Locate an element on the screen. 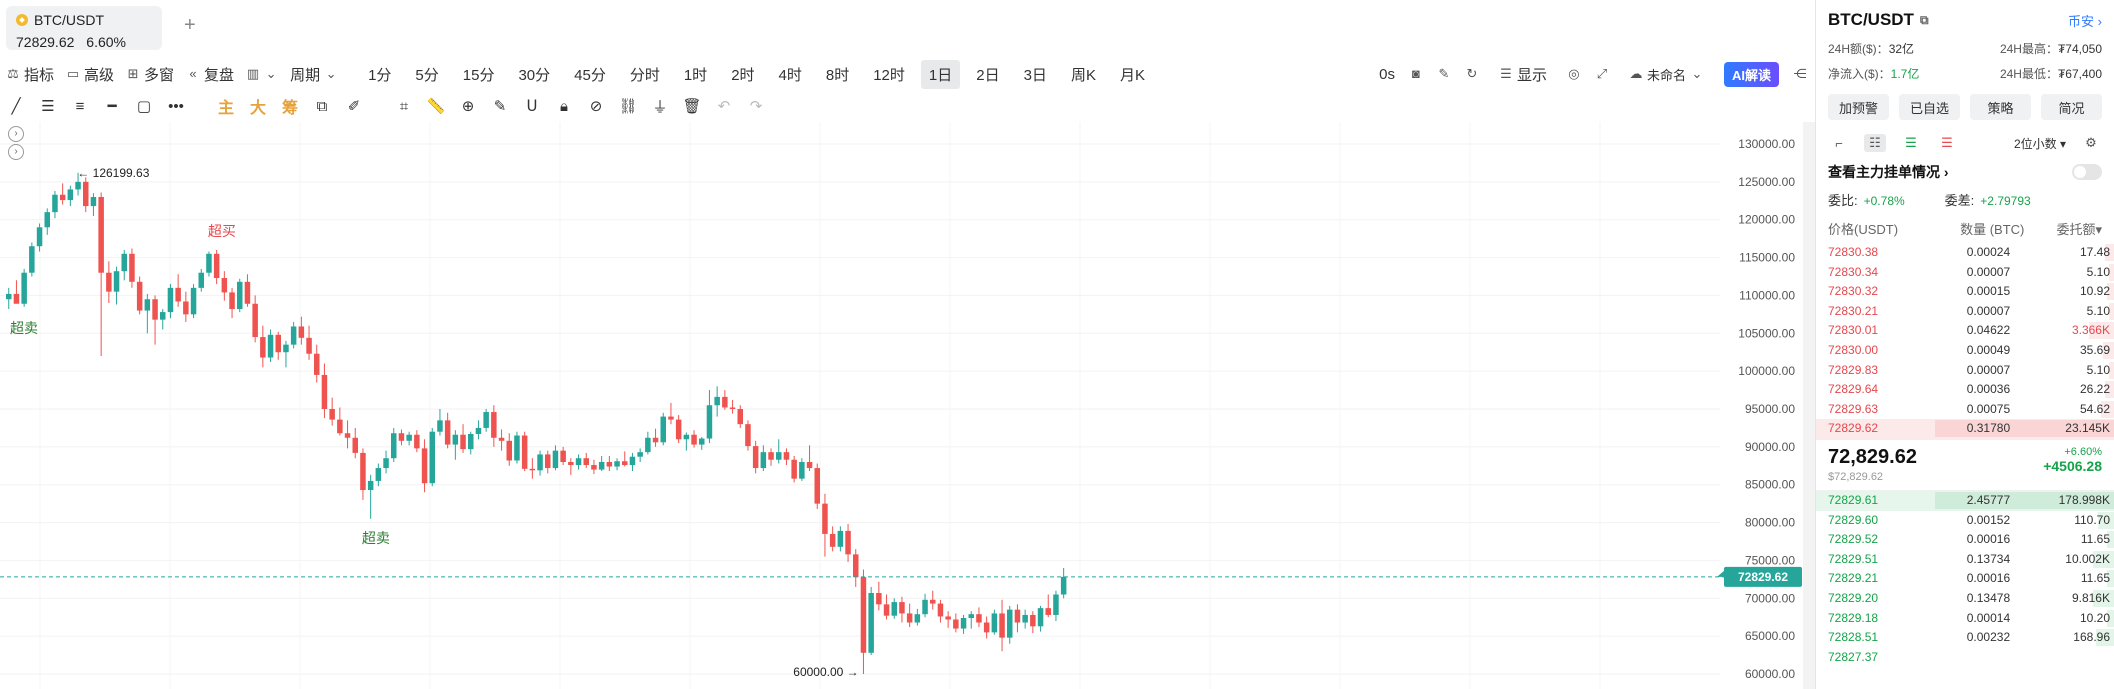 This screenshot has height=689, width=2114. ask-row: 72830.38 0.00024 17.48 is located at coordinates (1965, 253).